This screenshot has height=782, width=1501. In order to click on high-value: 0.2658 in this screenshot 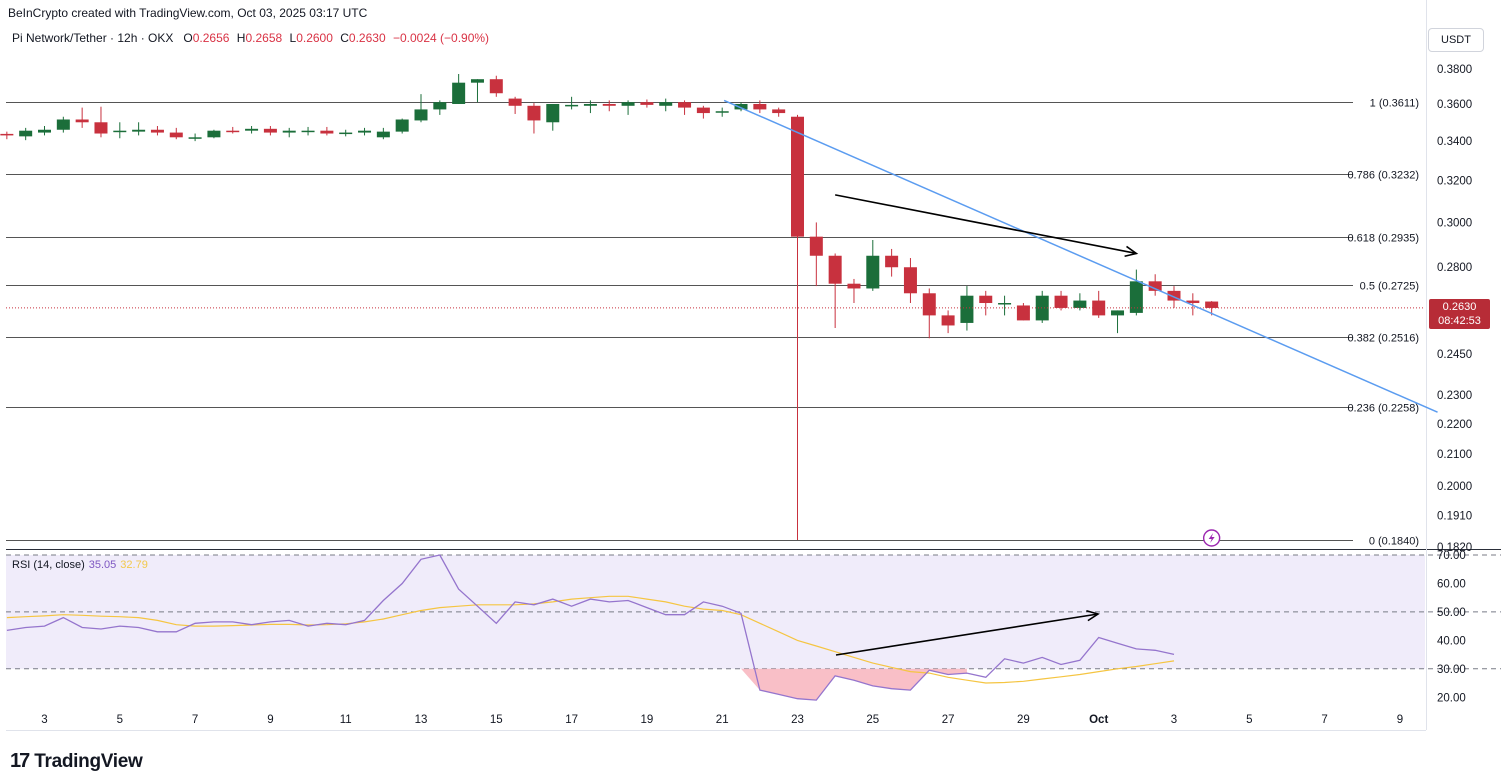, I will do `click(264, 38)`.